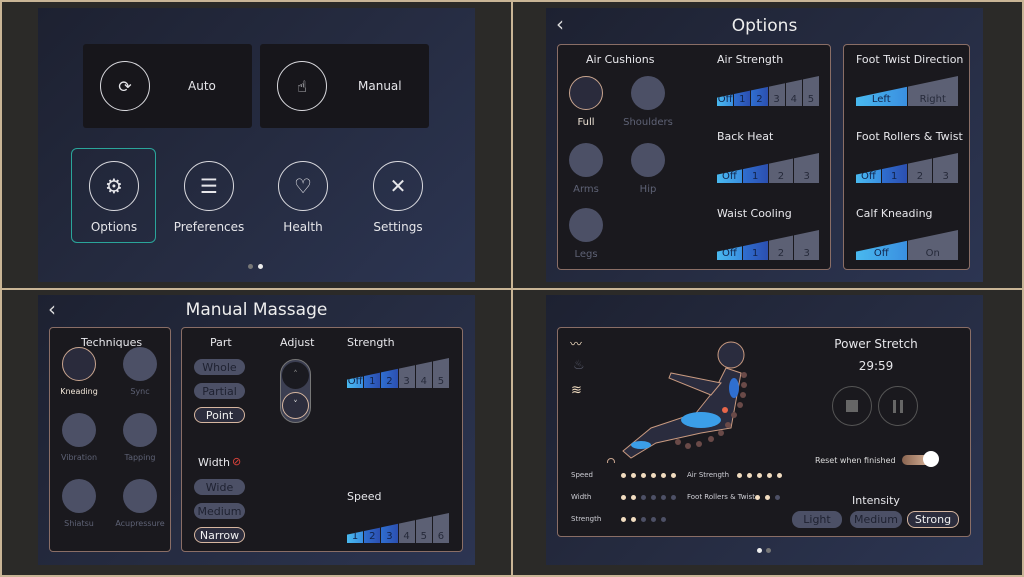 The height and width of the screenshot is (577, 1024). Describe the element at coordinates (586, 160) in the screenshot. I see `arms-icon` at that location.